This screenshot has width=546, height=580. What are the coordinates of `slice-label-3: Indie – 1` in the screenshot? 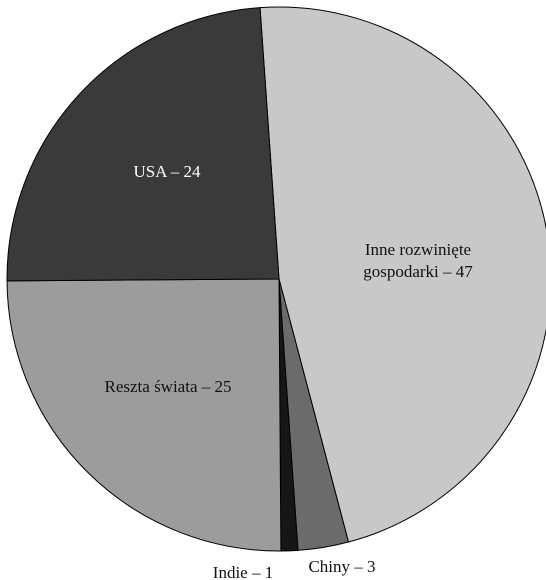 It's located at (243, 571).